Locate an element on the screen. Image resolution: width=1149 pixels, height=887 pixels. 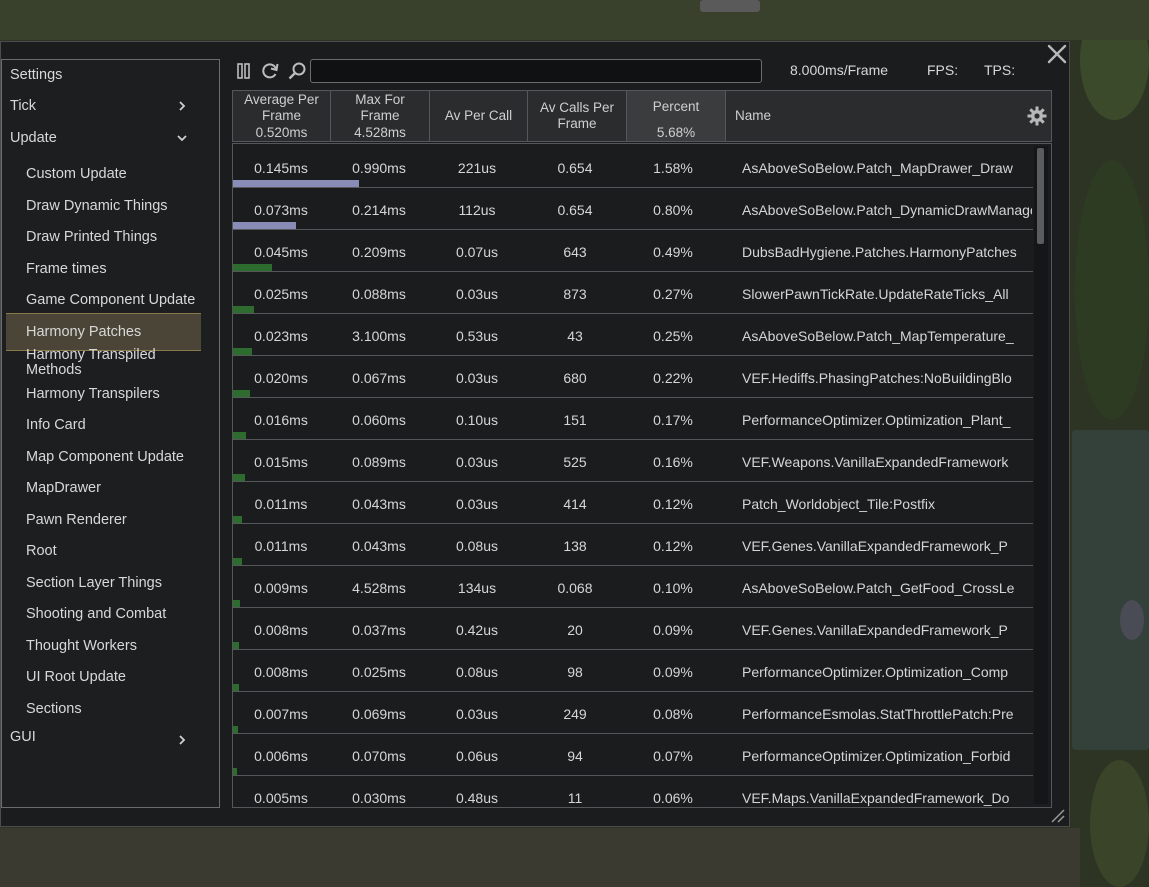
magnifier-icon is located at coordinates (297, 71).